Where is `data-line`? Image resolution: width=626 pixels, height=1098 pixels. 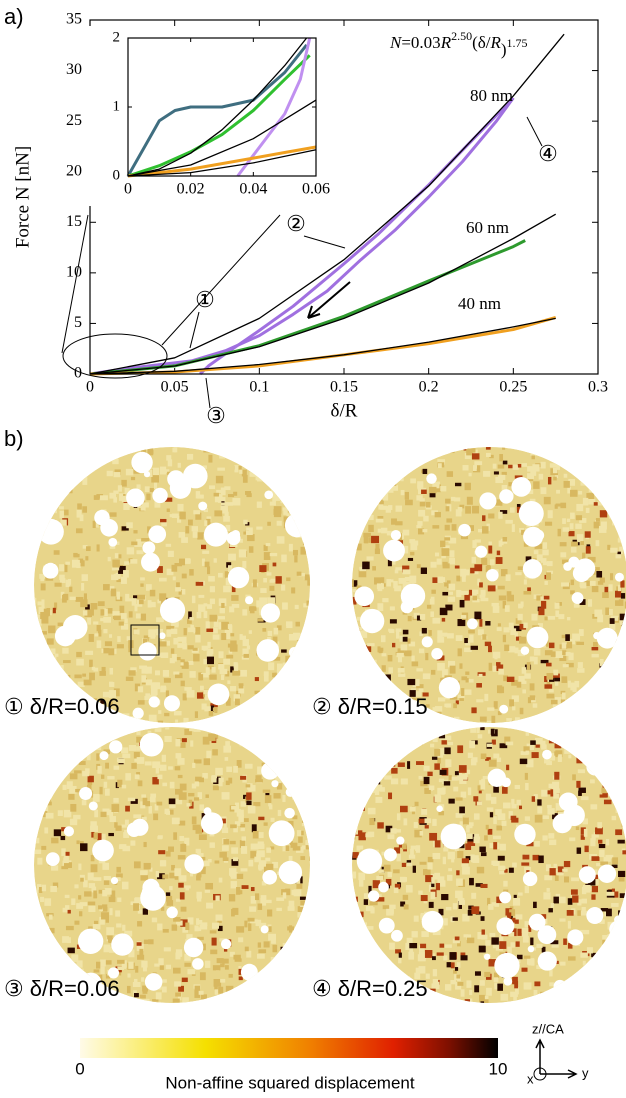 data-line is located at coordinates (222, 138).